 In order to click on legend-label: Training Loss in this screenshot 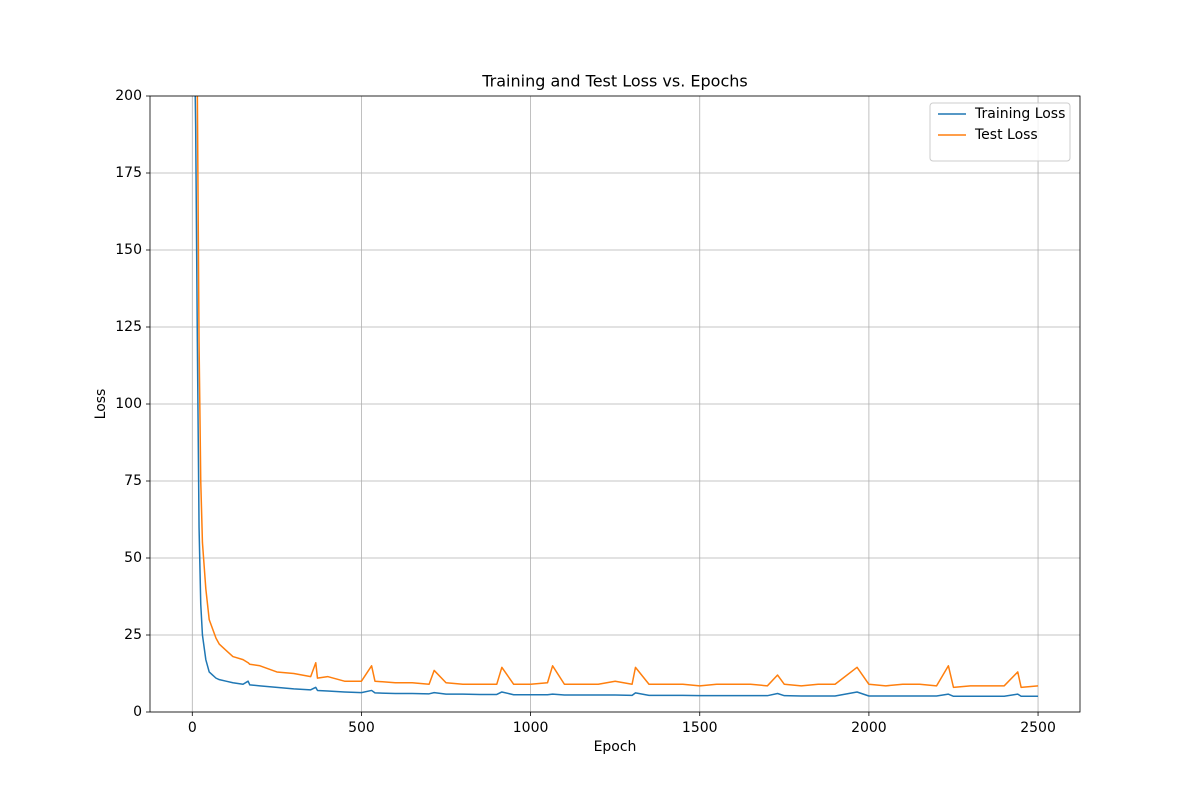, I will do `click(1019, 114)`.